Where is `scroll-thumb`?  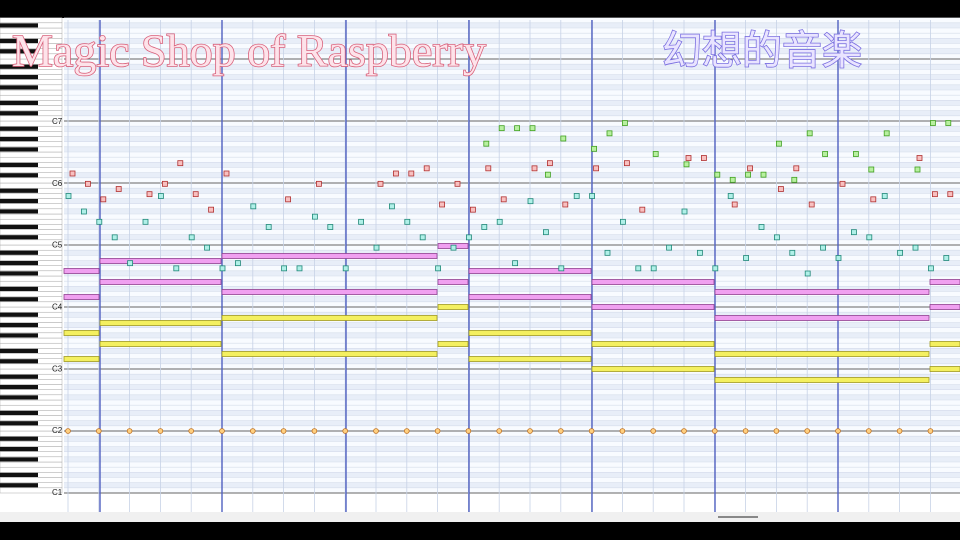 scroll-thumb is located at coordinates (738, 517).